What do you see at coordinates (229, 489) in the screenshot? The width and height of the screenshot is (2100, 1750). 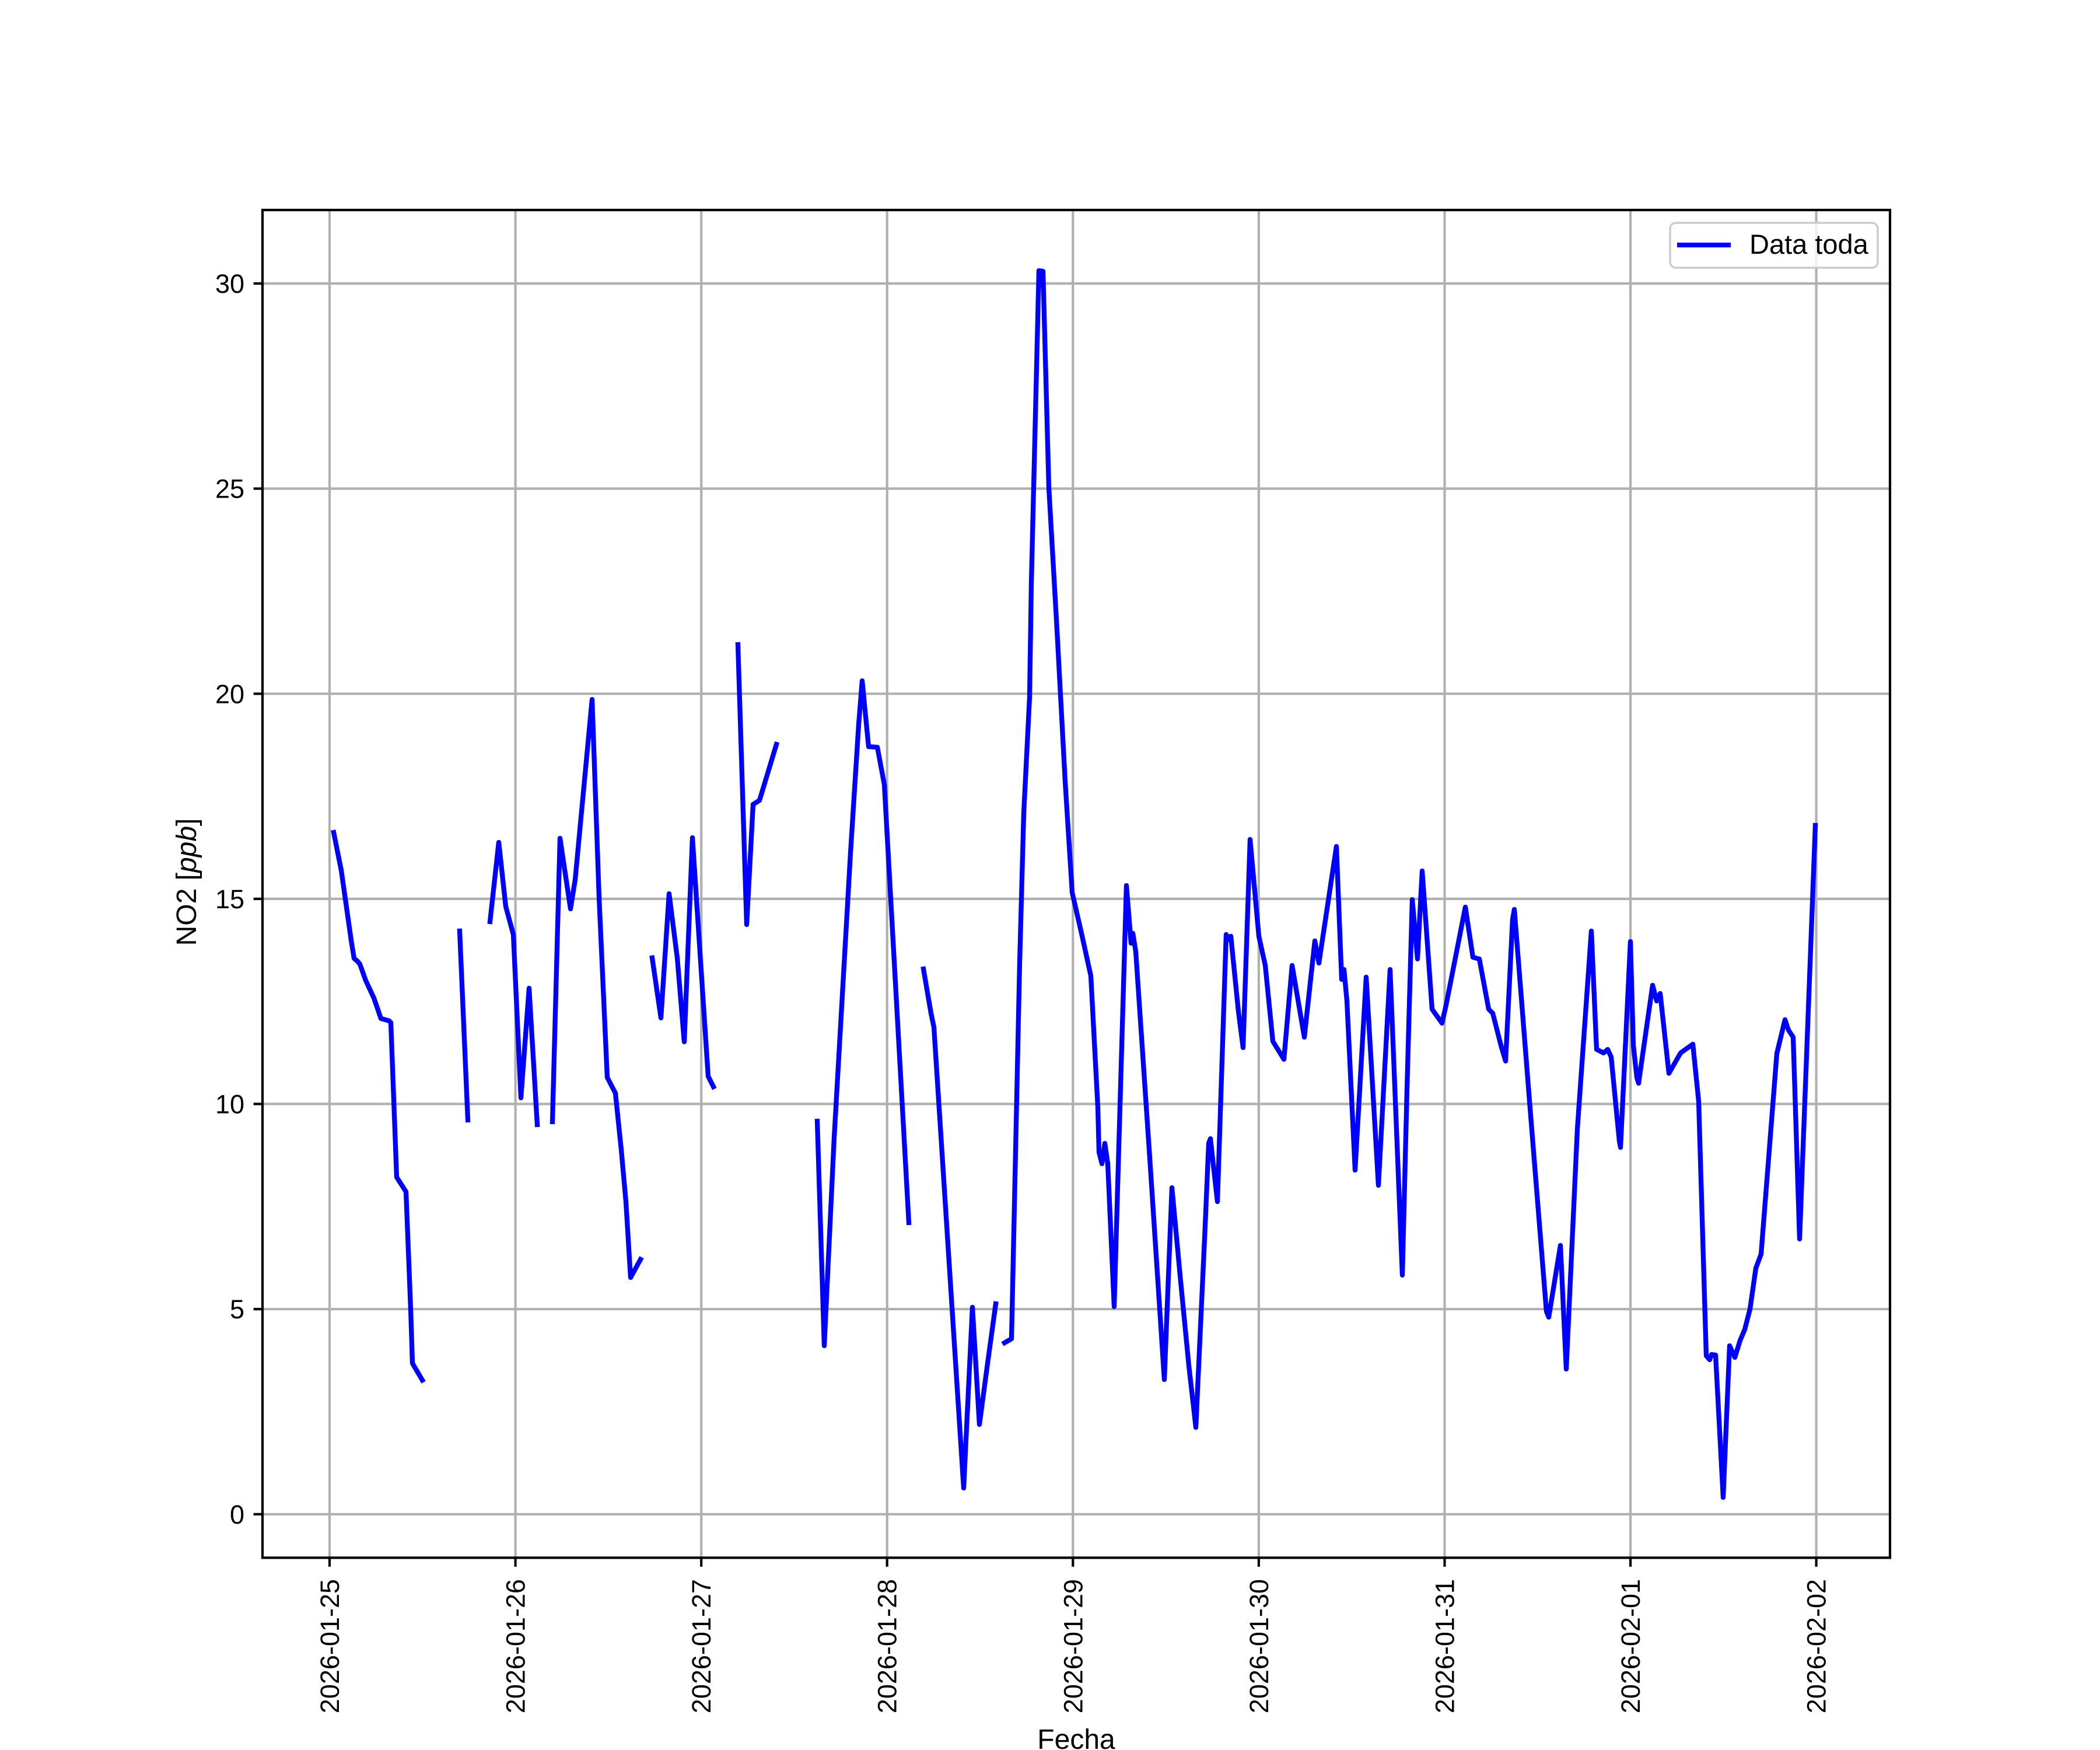 I see `svg-text: 25` at bounding box center [229, 489].